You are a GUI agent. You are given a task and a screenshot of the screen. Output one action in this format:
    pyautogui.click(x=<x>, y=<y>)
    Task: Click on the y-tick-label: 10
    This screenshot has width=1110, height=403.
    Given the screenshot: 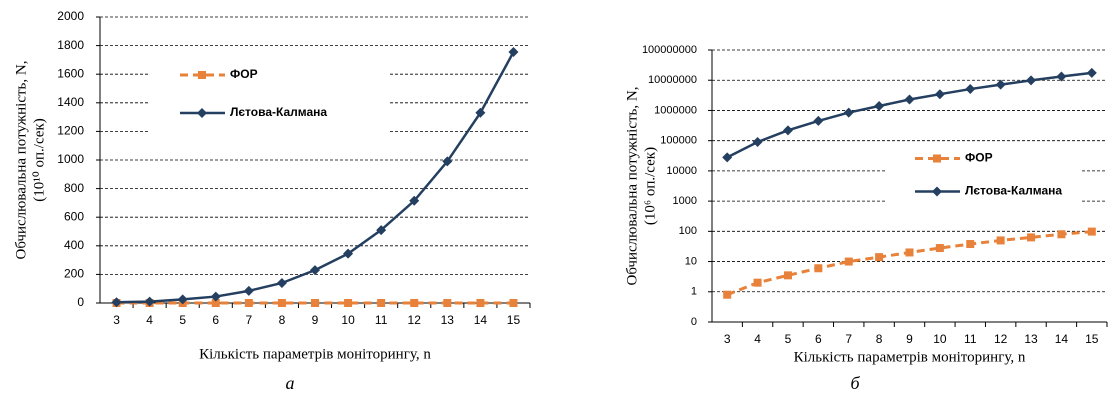 What is the action you would take?
    pyautogui.click(x=691, y=261)
    